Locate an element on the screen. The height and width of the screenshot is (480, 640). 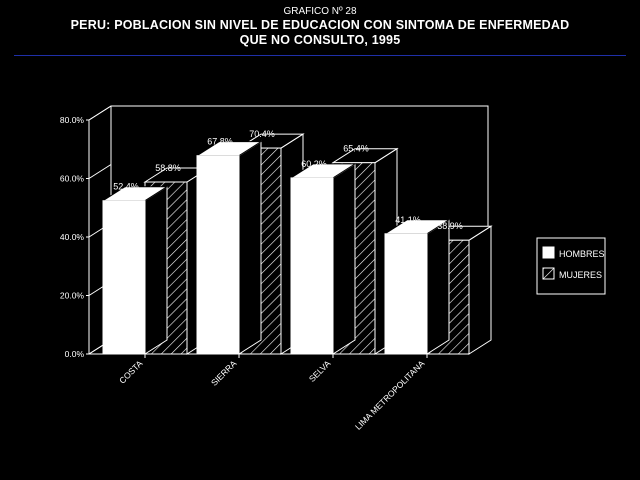
legend-swatch-hombres is located at coordinates (548, 252).